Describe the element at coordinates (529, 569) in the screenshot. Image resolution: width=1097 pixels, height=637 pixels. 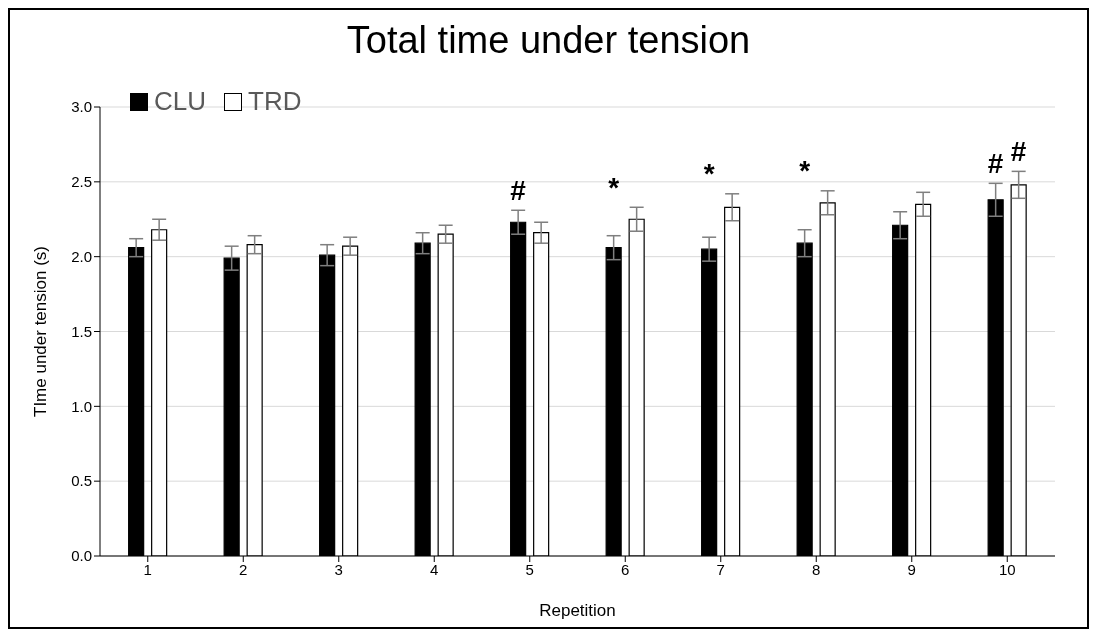
I see `x-tick-label: 5` at that location.